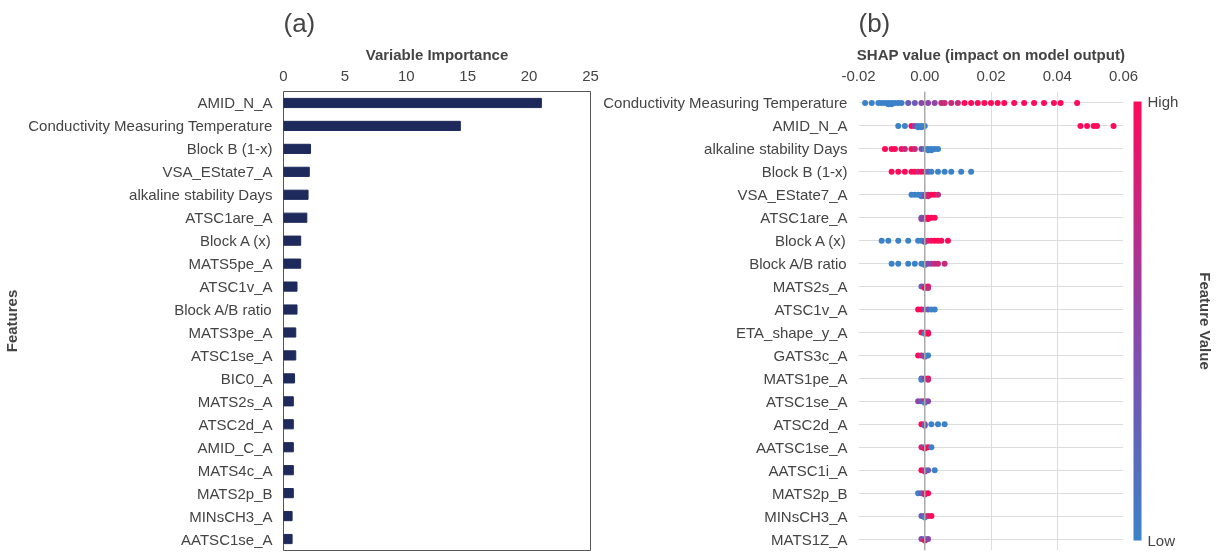 The image size is (1222, 560). Describe the element at coordinates (990, 54) in the screenshot. I see `x-axis-title: SHAP value (impact on model output)` at that location.